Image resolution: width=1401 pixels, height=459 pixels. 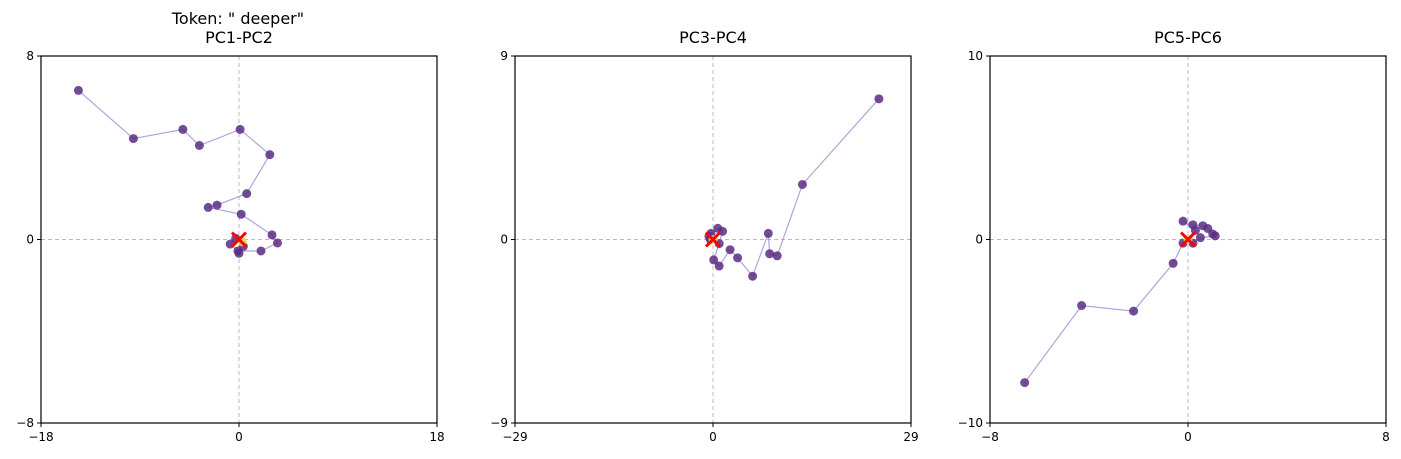 What do you see at coordinates (990, 437) in the screenshot?
I see `x-tick-label: −8` at bounding box center [990, 437].